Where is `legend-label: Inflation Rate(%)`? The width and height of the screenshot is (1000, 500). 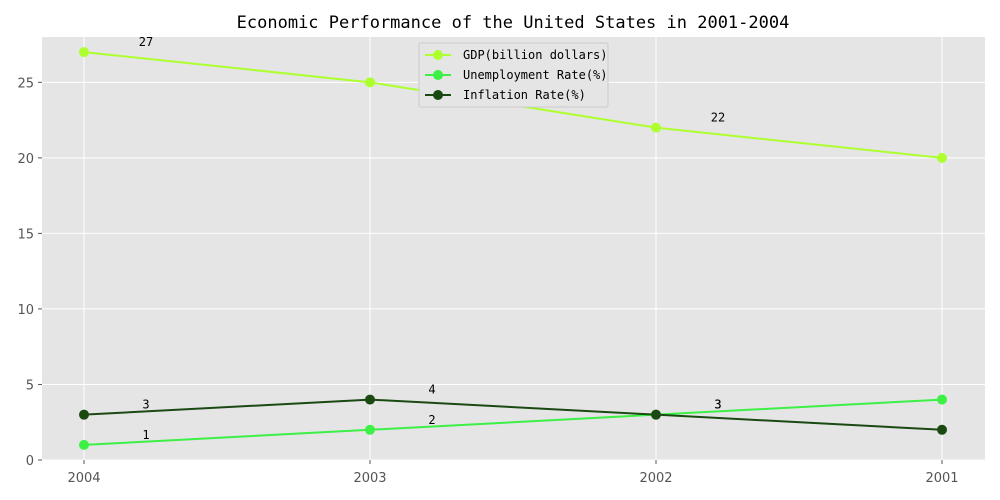
legend-label: Inflation Rate(%) is located at coordinates (524, 95).